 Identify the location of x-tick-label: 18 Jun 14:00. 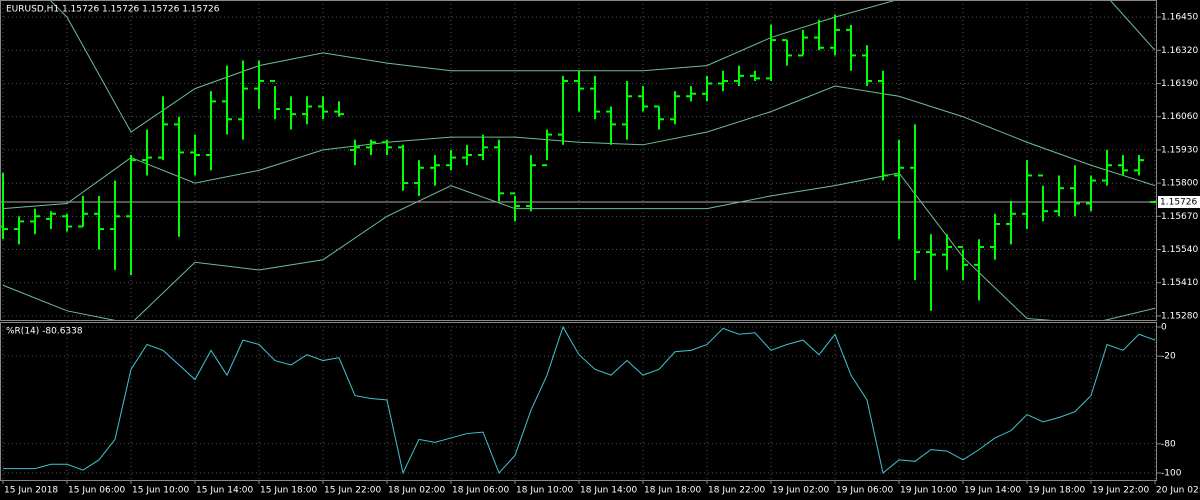
(608, 491).